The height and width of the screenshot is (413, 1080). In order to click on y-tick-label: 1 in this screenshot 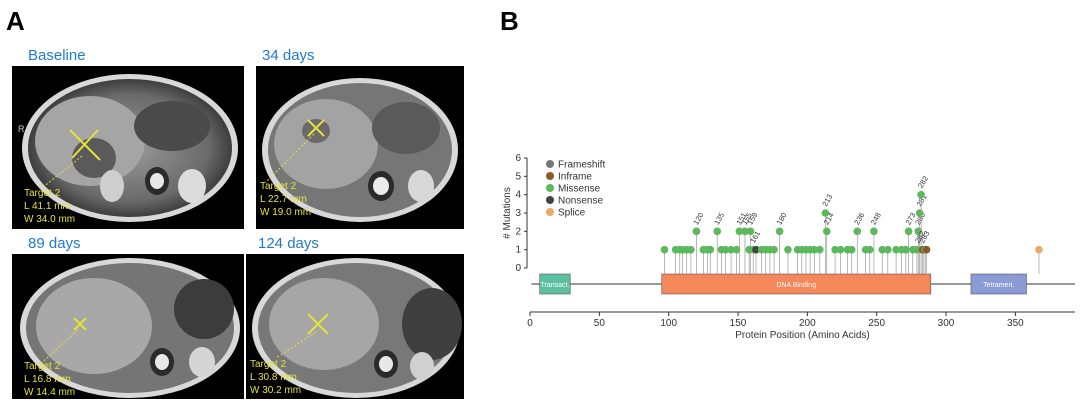, I will do `click(518, 250)`.